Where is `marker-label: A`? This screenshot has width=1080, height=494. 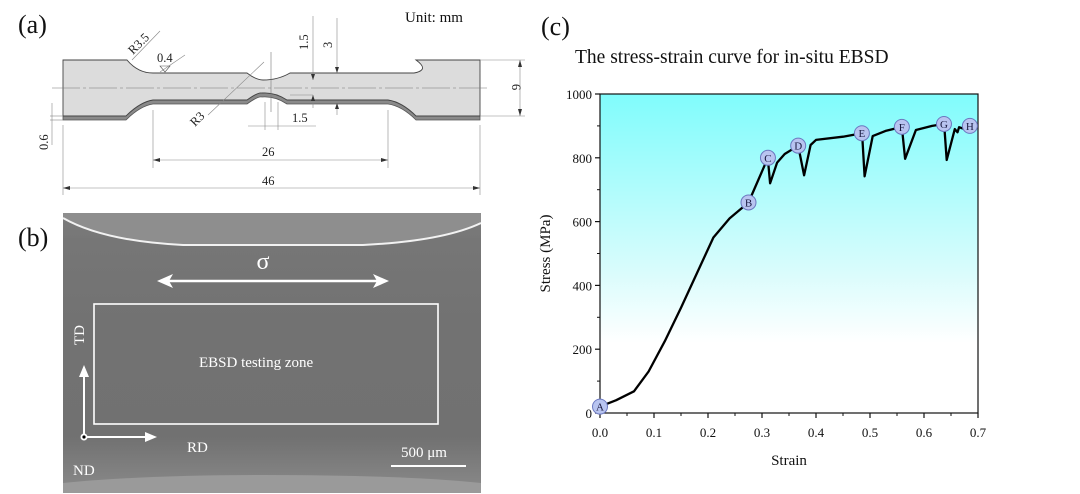
marker-label: A is located at coordinates (600, 408).